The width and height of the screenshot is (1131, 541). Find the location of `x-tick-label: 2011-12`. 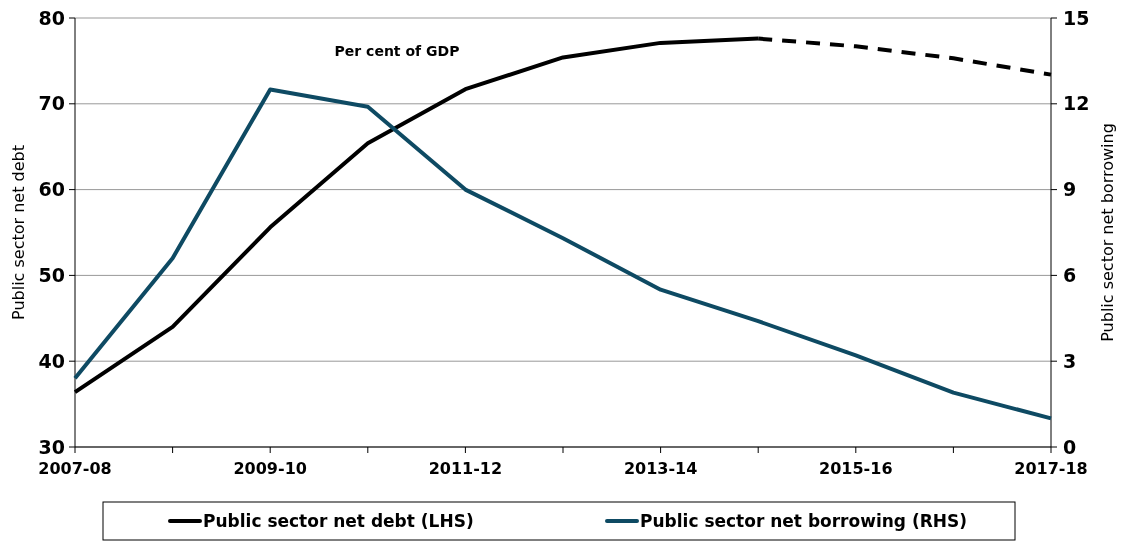

x-tick-label: 2011-12 is located at coordinates (465, 468).